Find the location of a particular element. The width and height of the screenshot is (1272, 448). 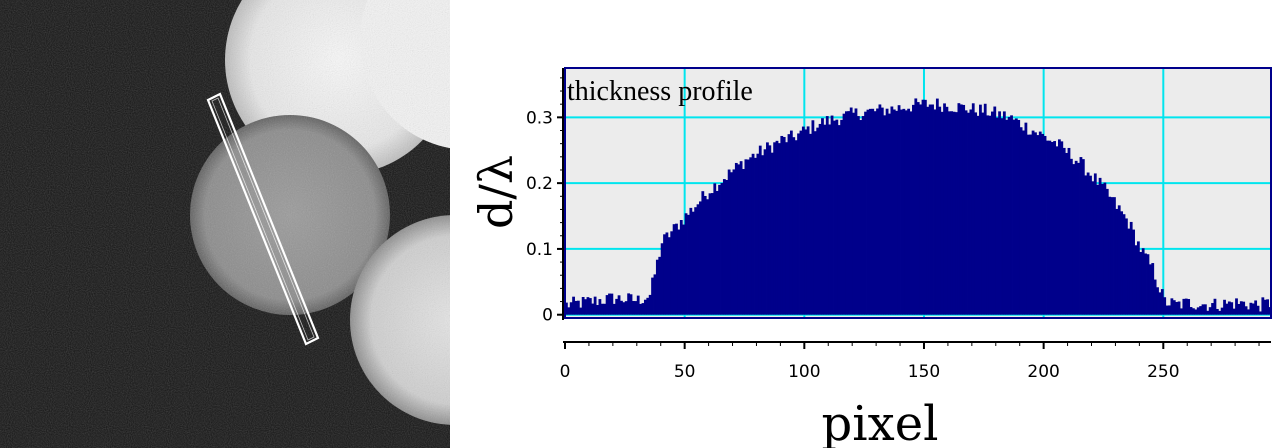

roi-rectangle is located at coordinates (263, 219).